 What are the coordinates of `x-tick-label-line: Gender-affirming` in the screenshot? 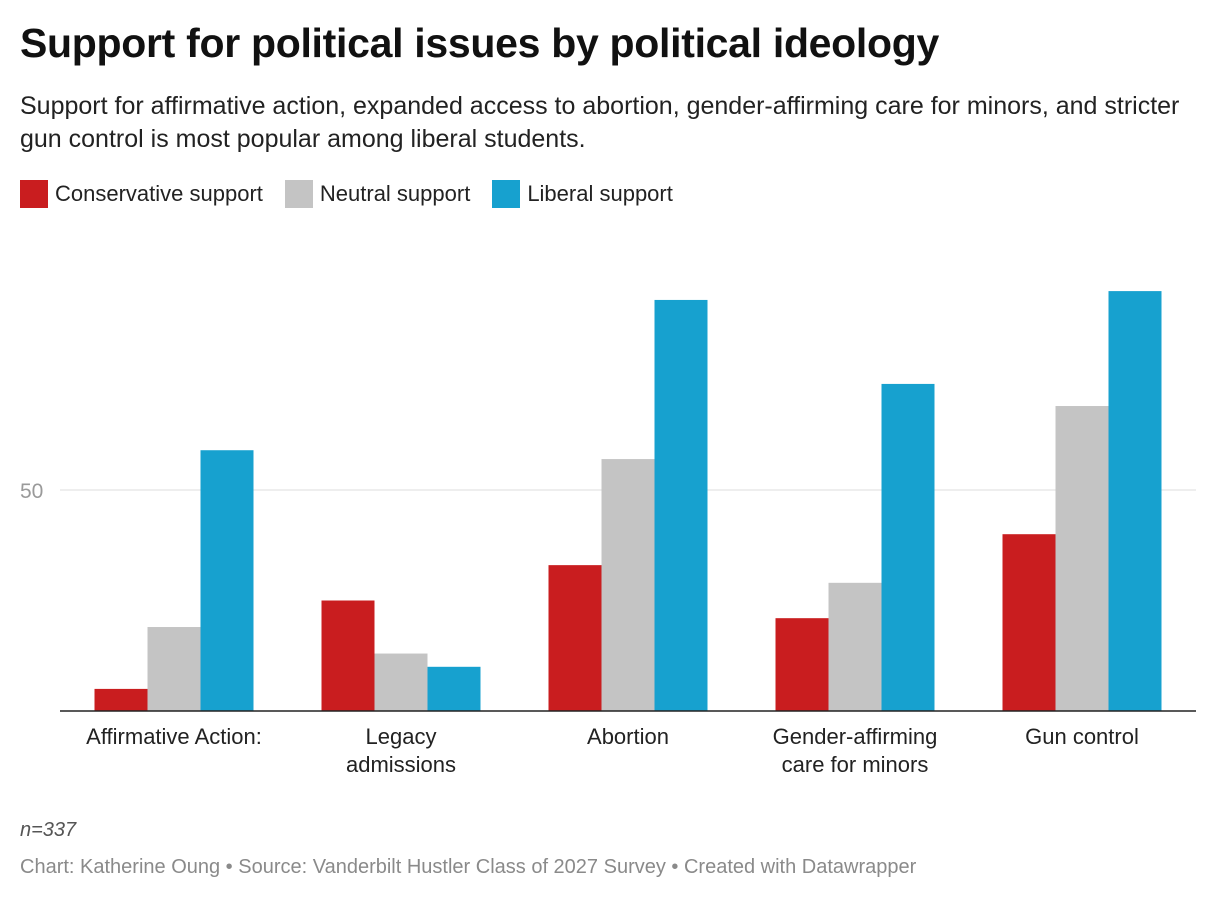 It's located at (855, 736).